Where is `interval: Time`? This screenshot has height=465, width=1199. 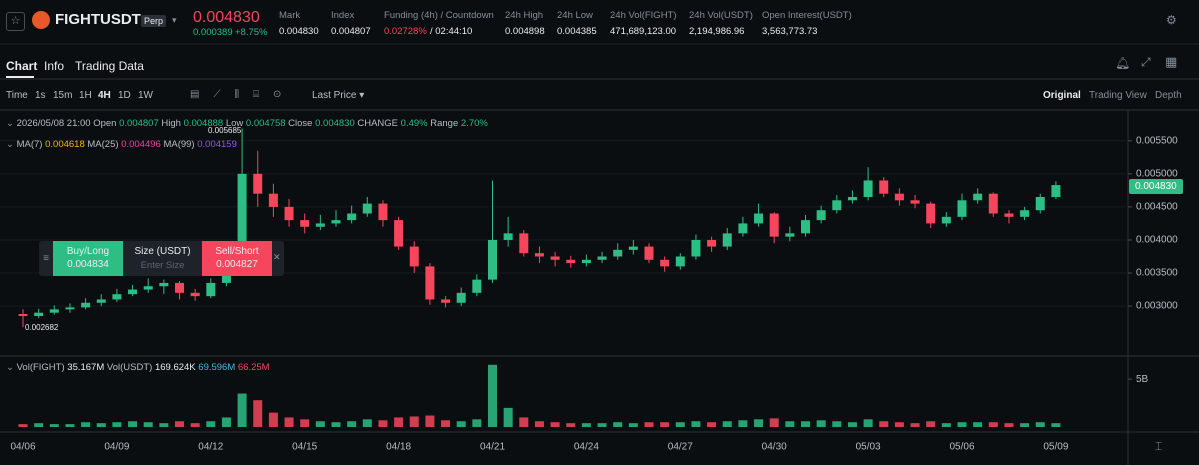
interval: Time is located at coordinates (17, 95).